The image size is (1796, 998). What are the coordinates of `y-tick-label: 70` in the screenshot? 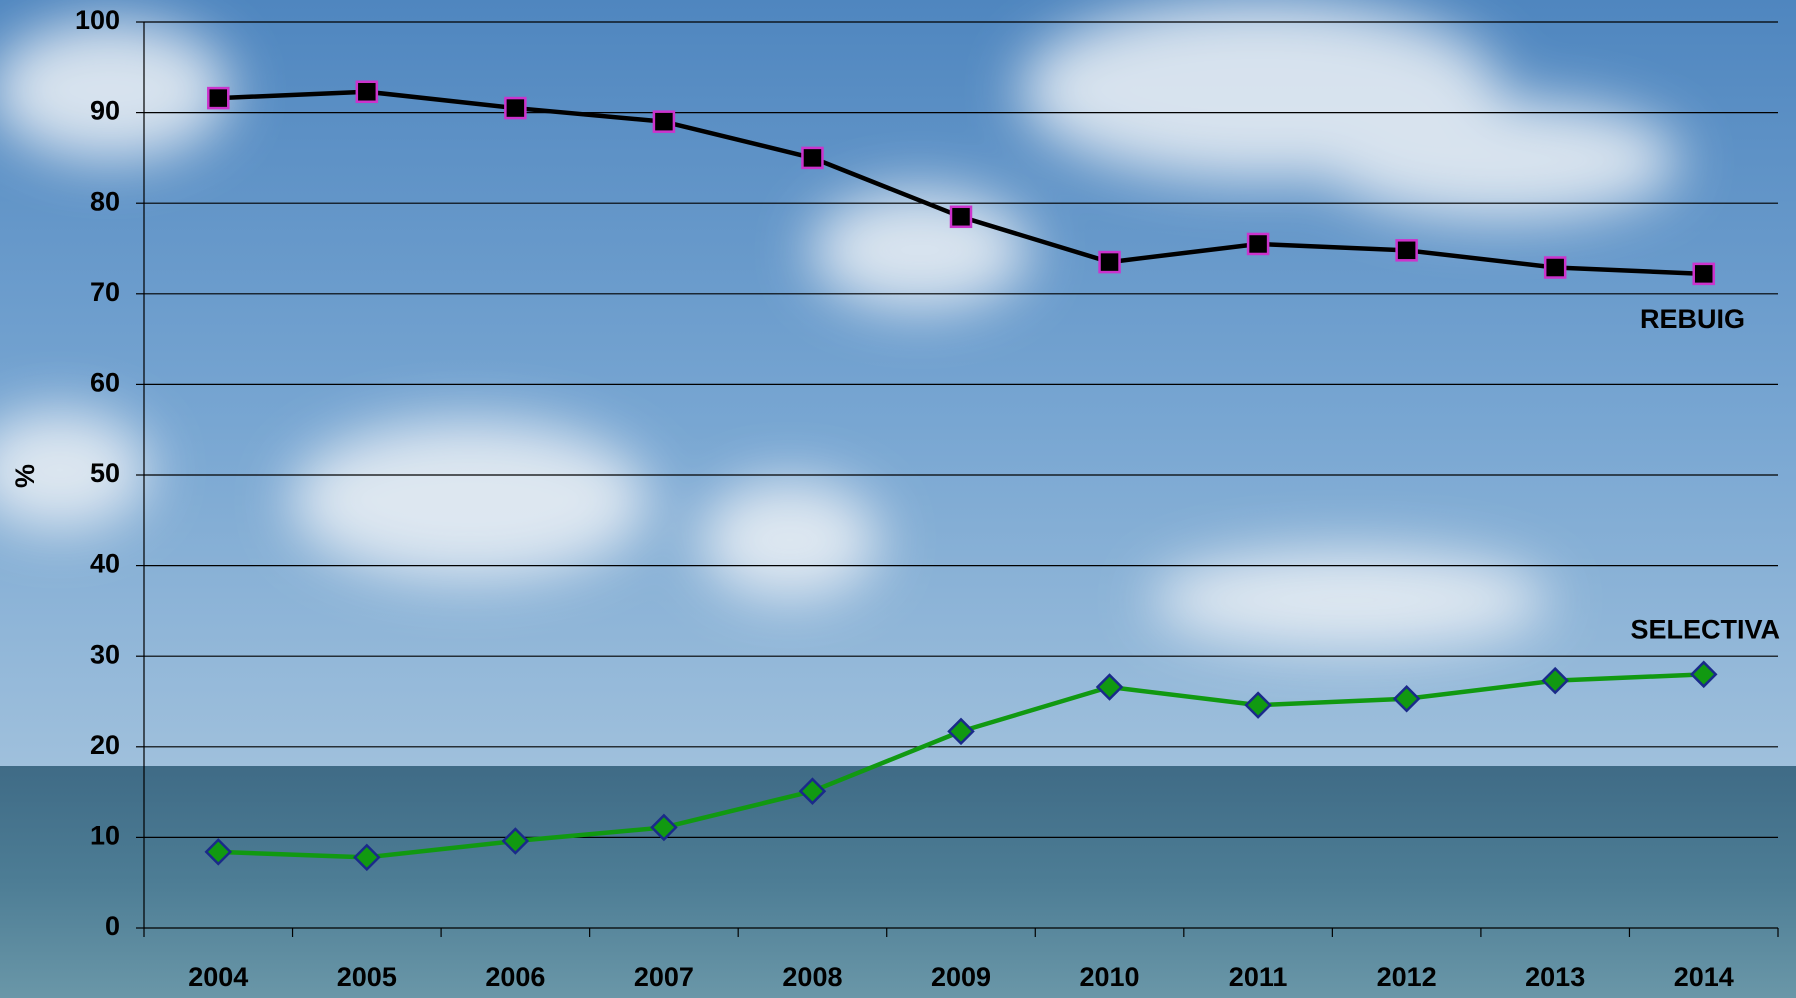 It's located at (105, 292).